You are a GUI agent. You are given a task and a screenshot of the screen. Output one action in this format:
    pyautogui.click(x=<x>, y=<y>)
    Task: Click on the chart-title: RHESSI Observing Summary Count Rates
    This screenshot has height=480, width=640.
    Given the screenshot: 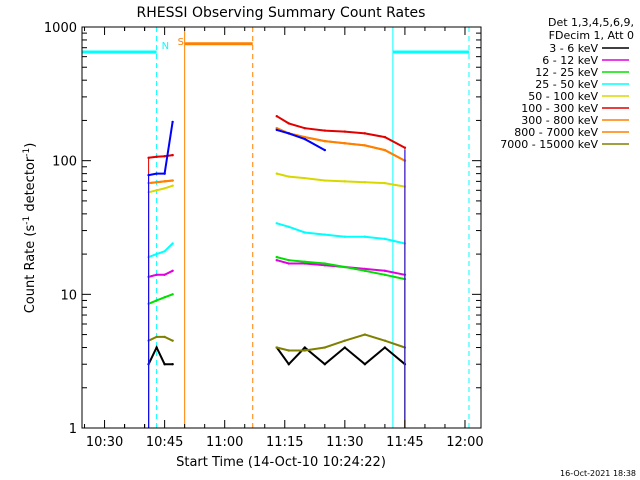 What is the action you would take?
    pyautogui.click(x=281, y=13)
    